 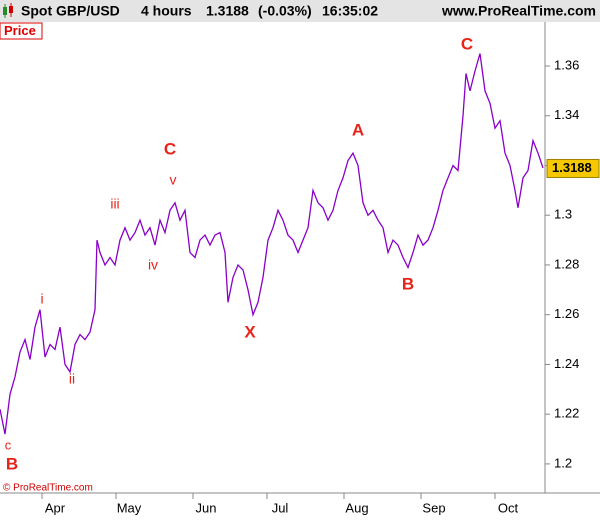 I want to click on last-price-box, so click(x=573, y=168).